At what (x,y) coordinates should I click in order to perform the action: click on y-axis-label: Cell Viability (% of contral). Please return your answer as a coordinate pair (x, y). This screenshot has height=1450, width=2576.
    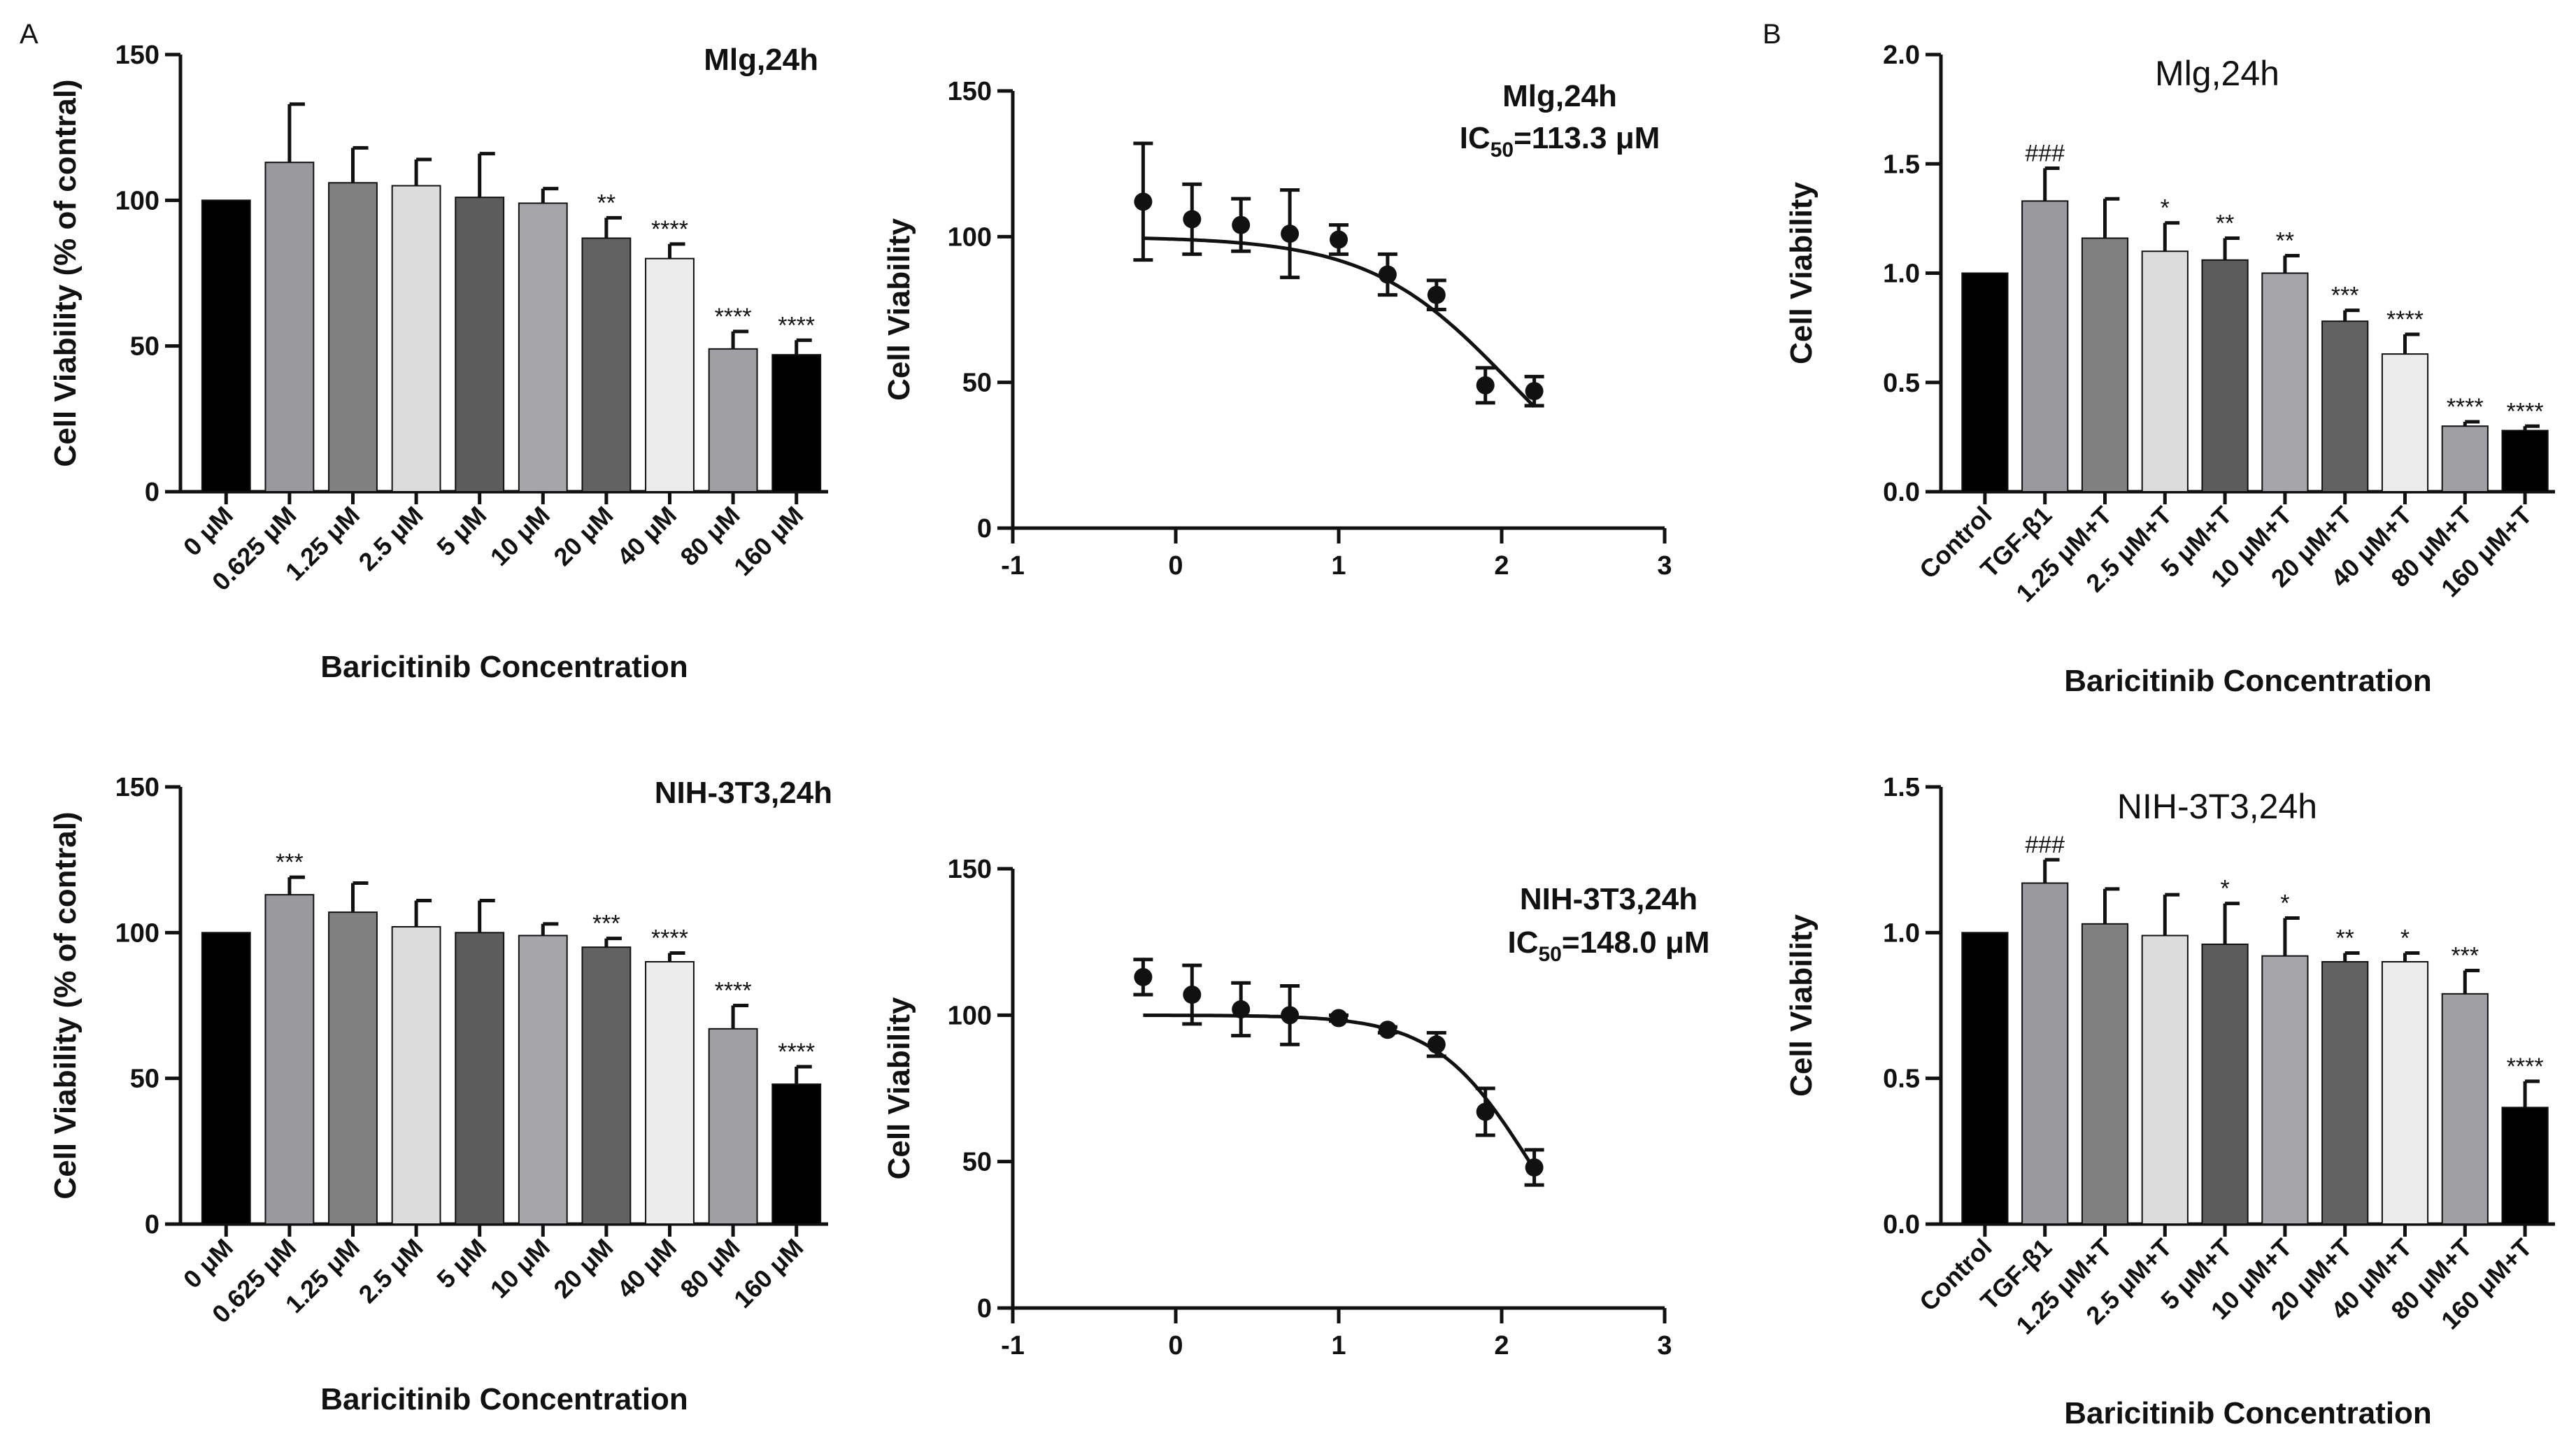
    Looking at the image, I should click on (65, 1005).